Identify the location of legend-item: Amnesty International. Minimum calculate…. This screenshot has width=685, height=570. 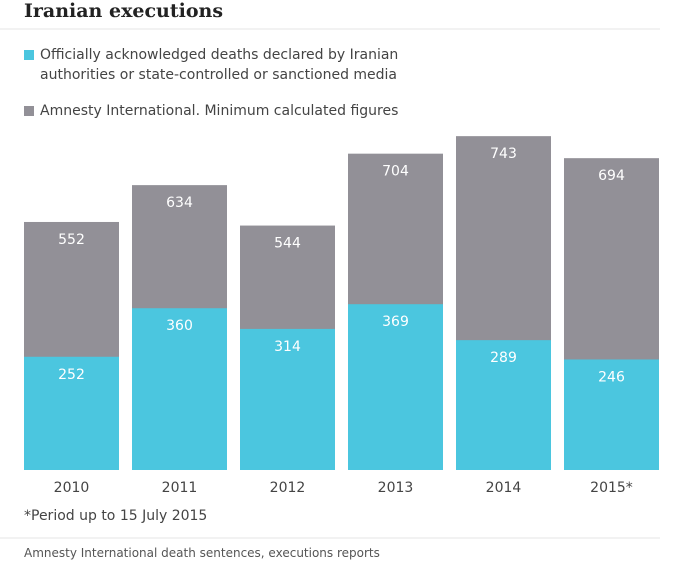
(217, 111).